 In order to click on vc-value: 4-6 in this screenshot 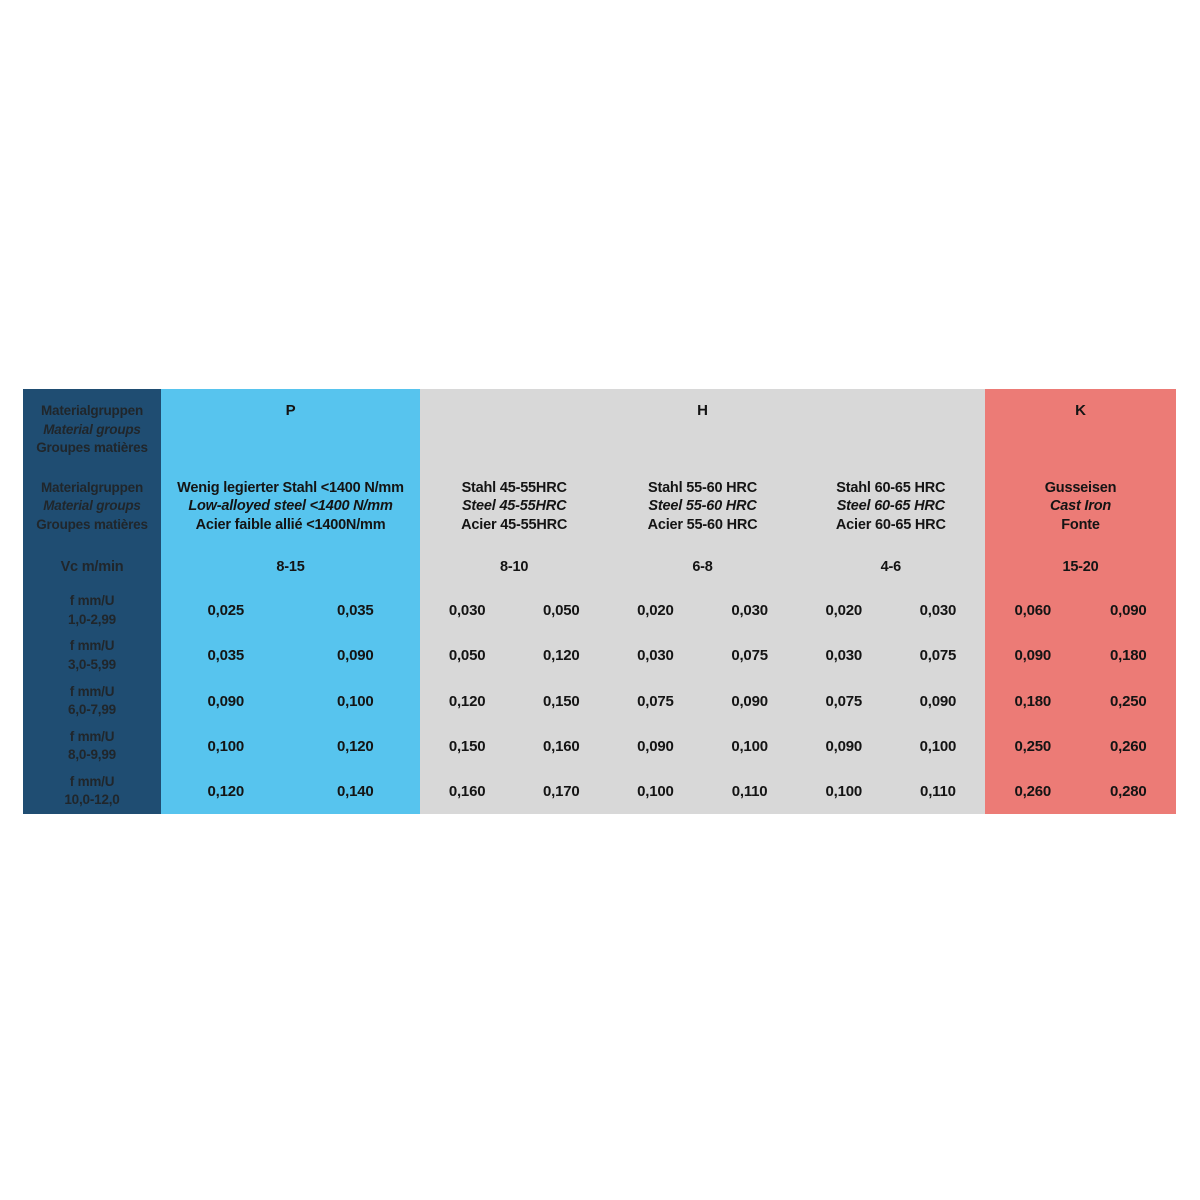, I will do `click(891, 566)`.